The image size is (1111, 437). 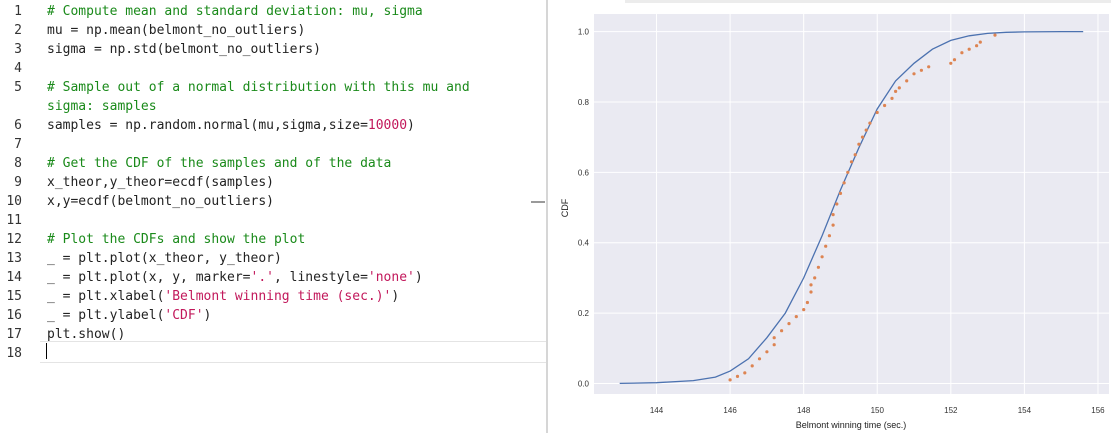 I want to click on code-text: sigma = np.std(belmont_no_outliers), so click(x=184, y=49).